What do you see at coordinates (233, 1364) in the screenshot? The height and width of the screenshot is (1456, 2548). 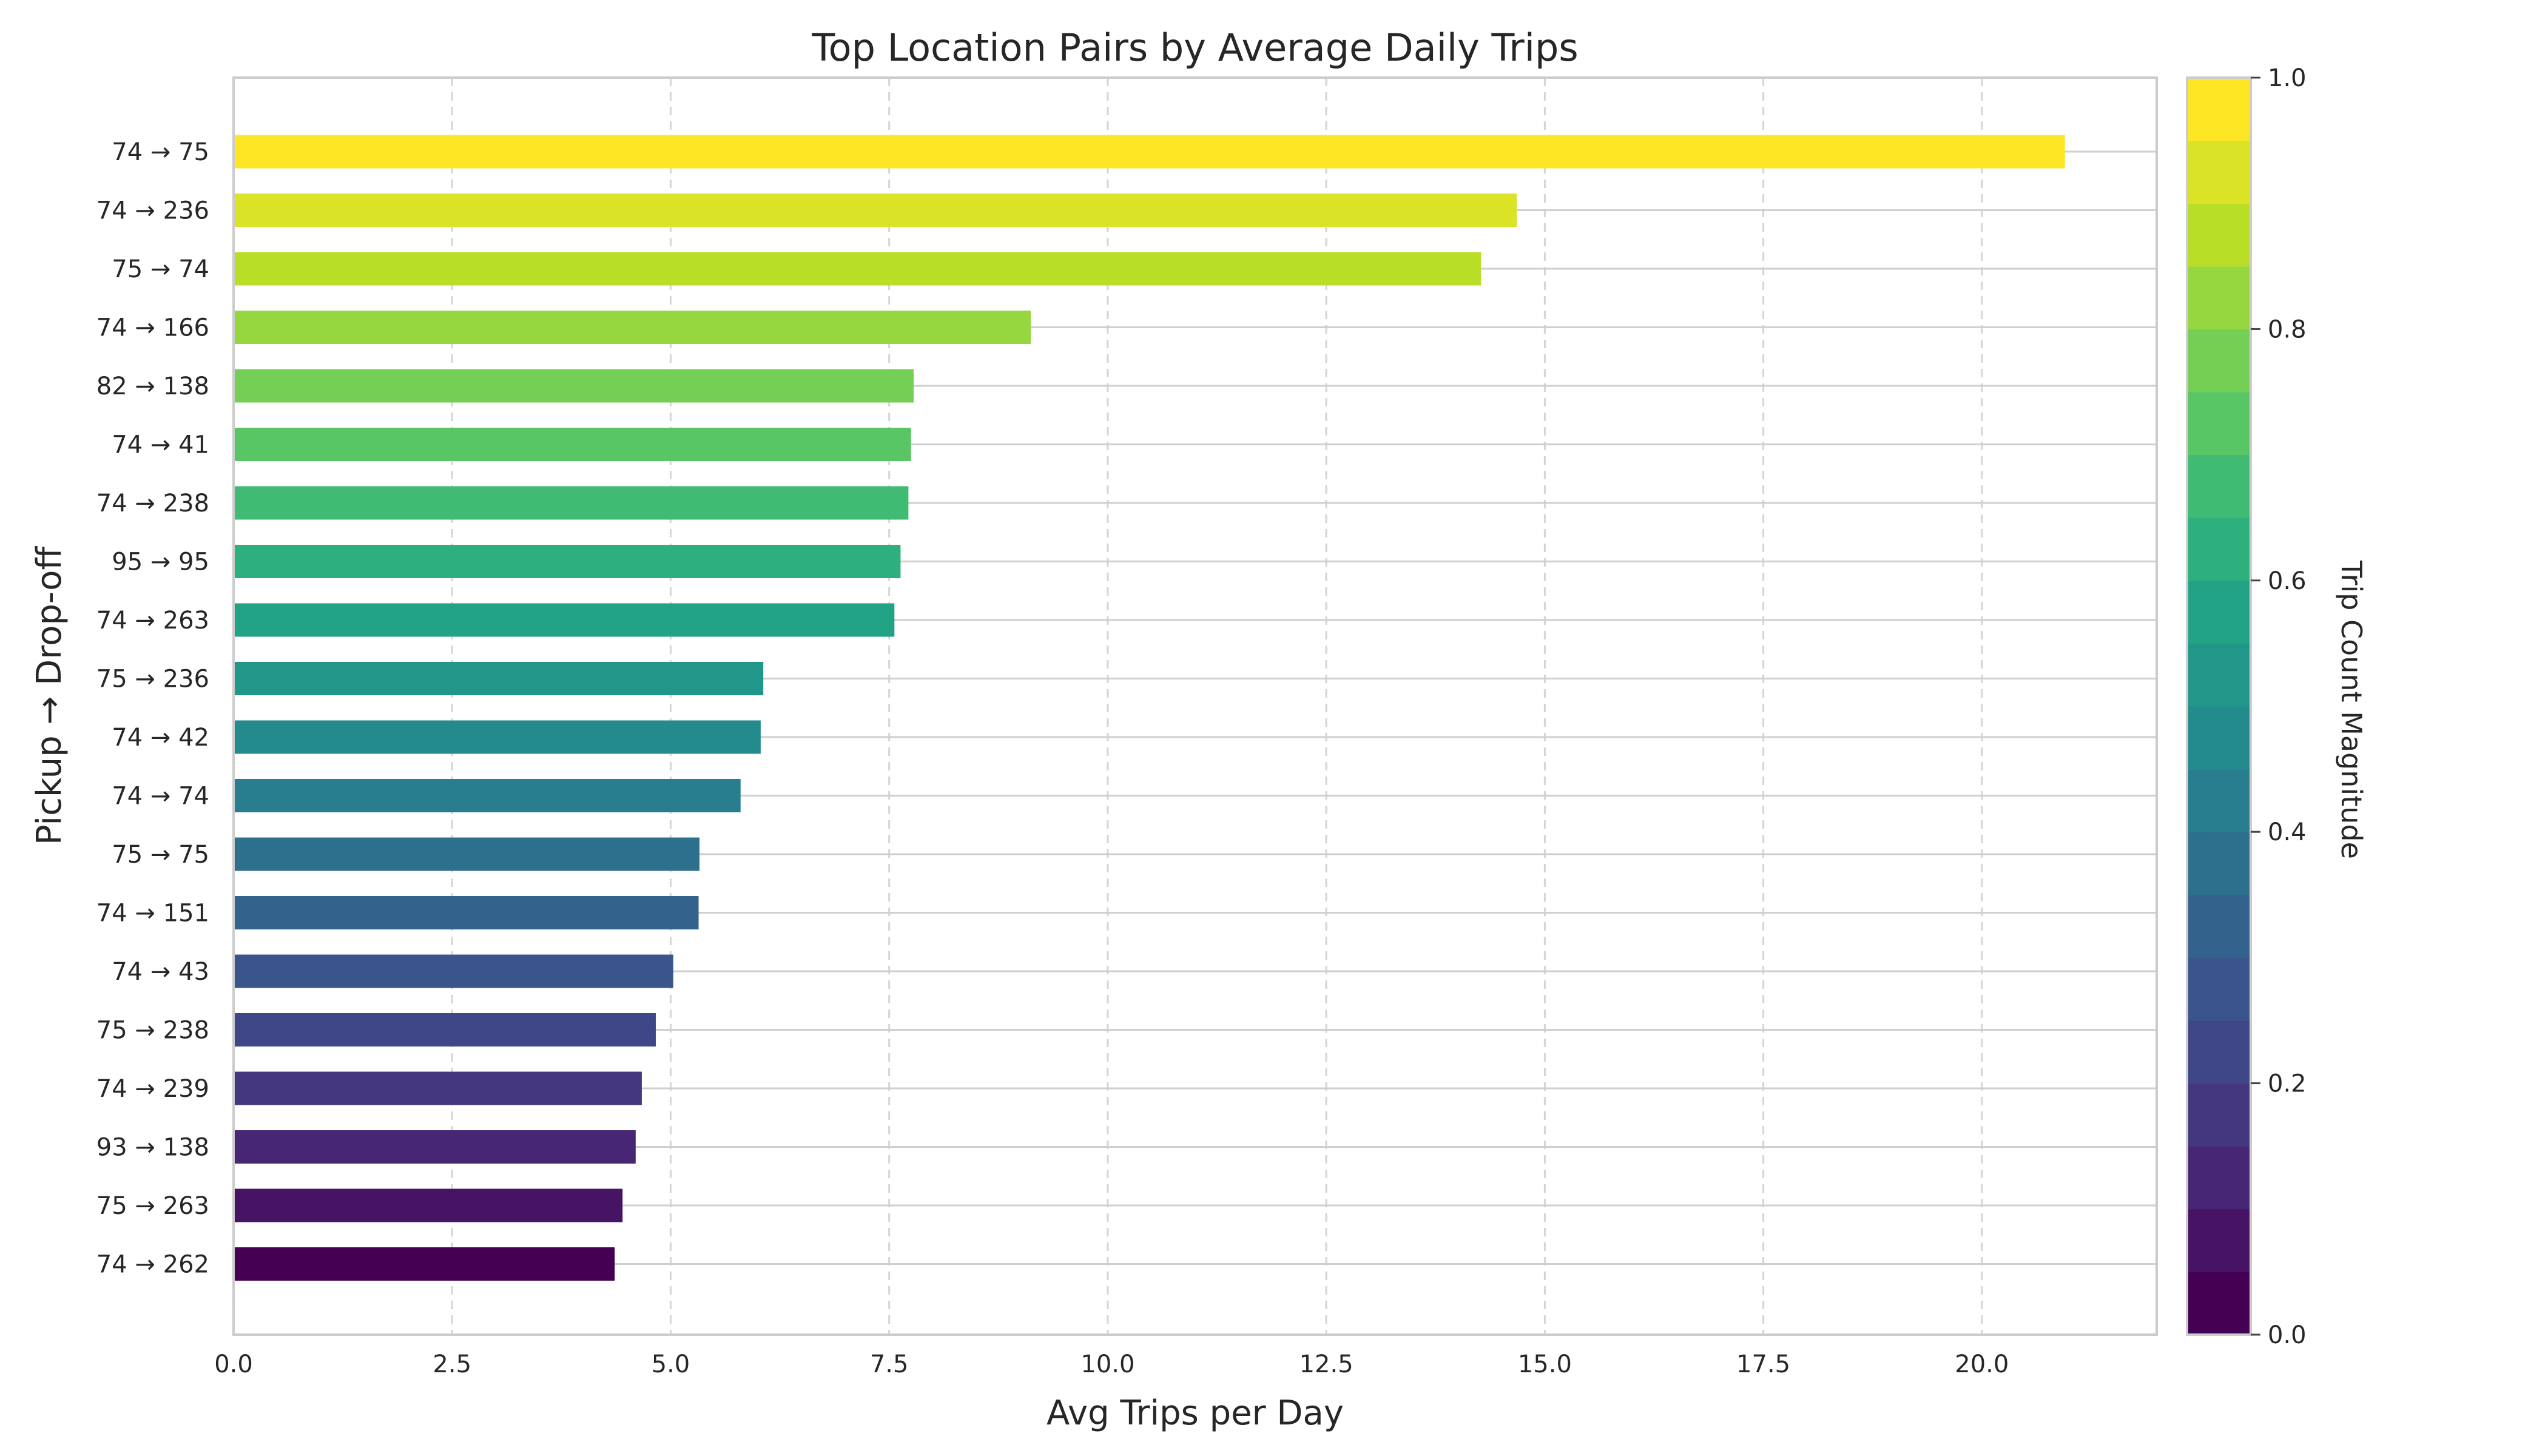 I see `x-tick-label: 0.0` at bounding box center [233, 1364].